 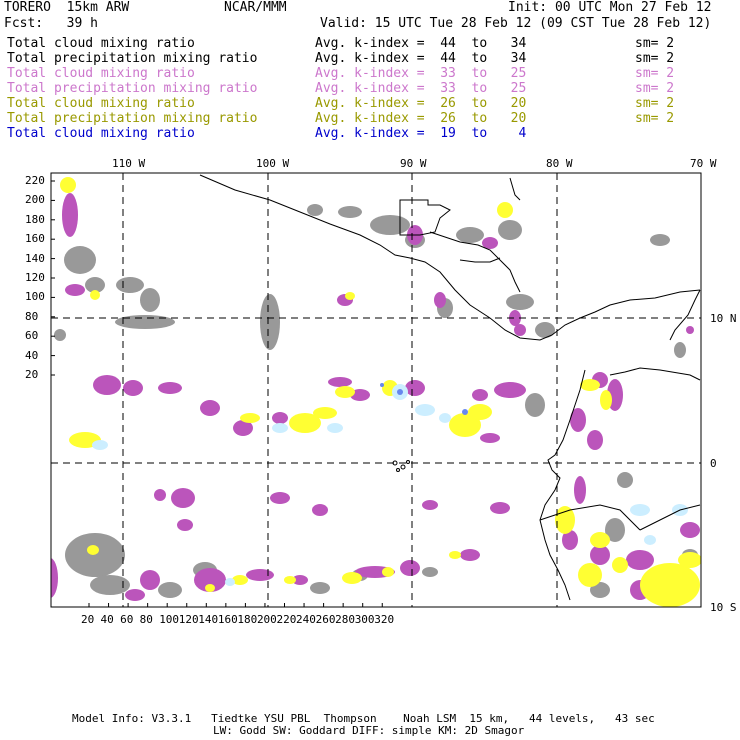 I want to click on y-tick-label: 100, so click(x=35, y=297).